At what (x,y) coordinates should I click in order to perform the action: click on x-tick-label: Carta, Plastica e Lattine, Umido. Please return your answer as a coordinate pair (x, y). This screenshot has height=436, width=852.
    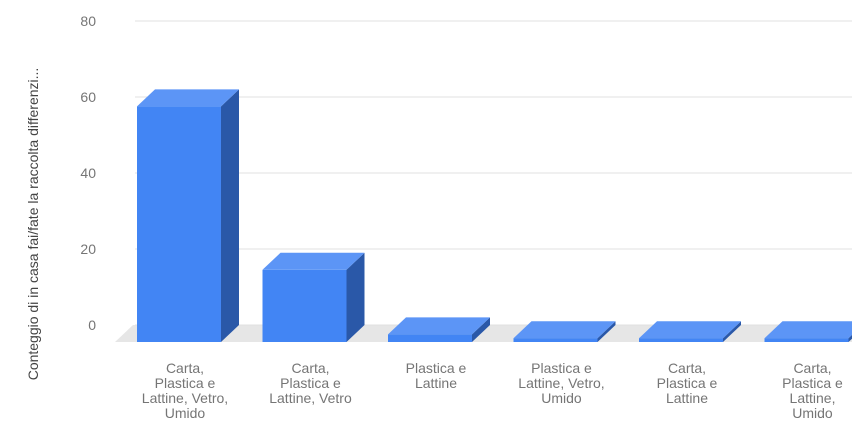
    Looking at the image, I should click on (812, 390).